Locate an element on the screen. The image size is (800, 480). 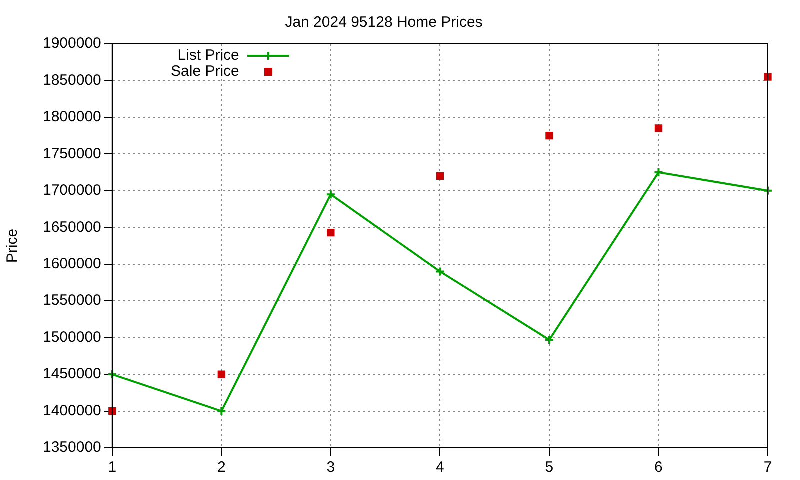
y-tick-label: 1850000 is located at coordinates (72, 80).